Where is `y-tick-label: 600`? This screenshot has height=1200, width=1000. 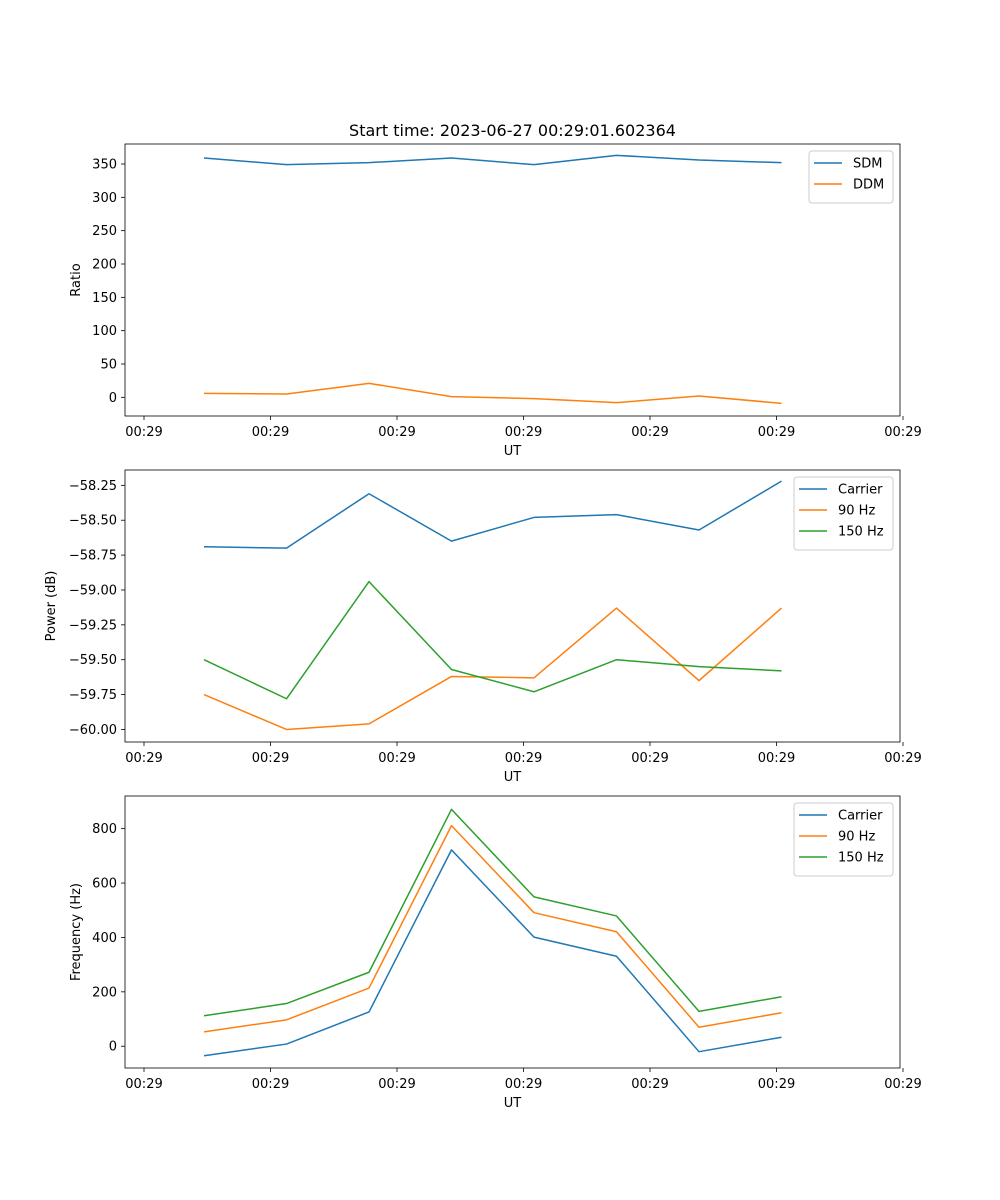 y-tick-label: 600 is located at coordinates (104, 884).